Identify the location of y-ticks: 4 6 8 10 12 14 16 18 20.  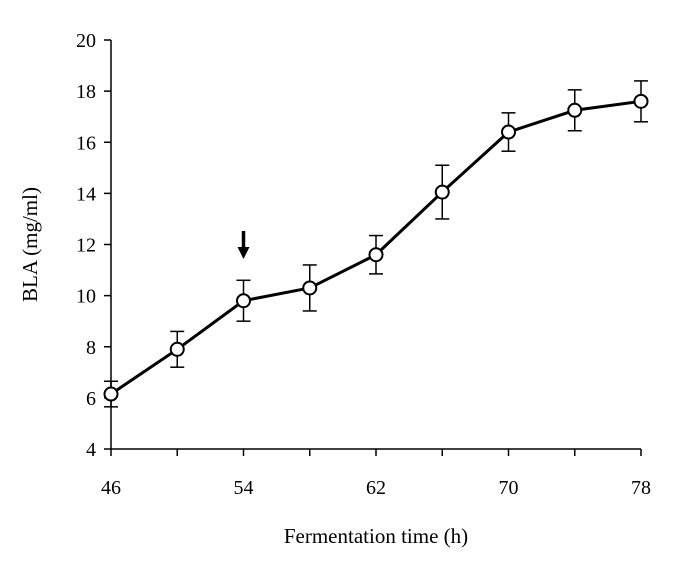
(93, 245).